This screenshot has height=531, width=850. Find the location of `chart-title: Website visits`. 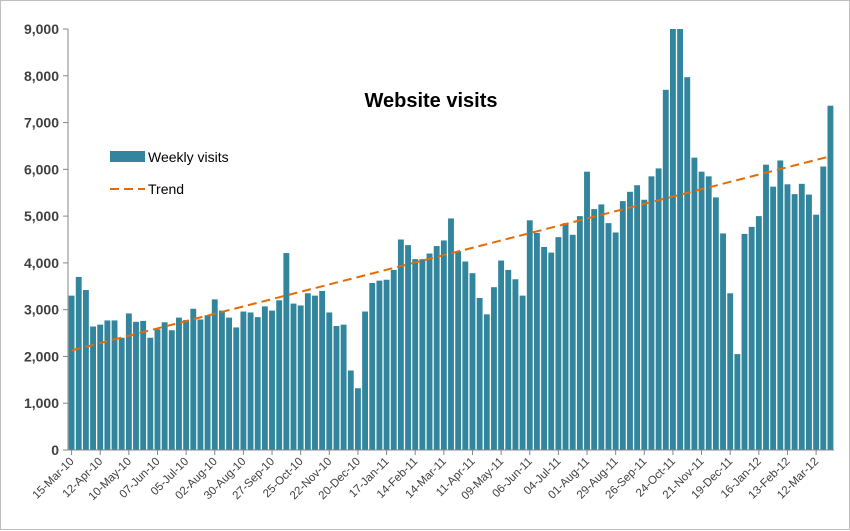

chart-title: Website visits is located at coordinates (430, 101).